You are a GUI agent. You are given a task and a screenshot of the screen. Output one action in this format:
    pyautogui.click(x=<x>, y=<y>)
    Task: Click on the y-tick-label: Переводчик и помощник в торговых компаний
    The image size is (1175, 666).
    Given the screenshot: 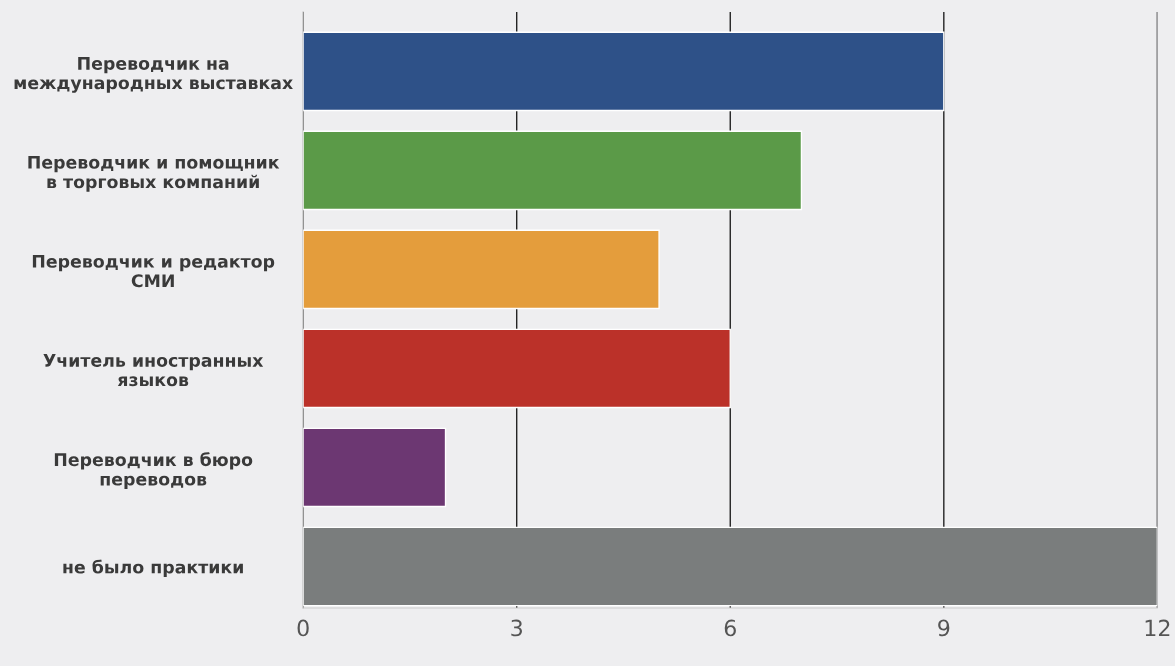 What is the action you would take?
    pyautogui.click(x=154, y=173)
    